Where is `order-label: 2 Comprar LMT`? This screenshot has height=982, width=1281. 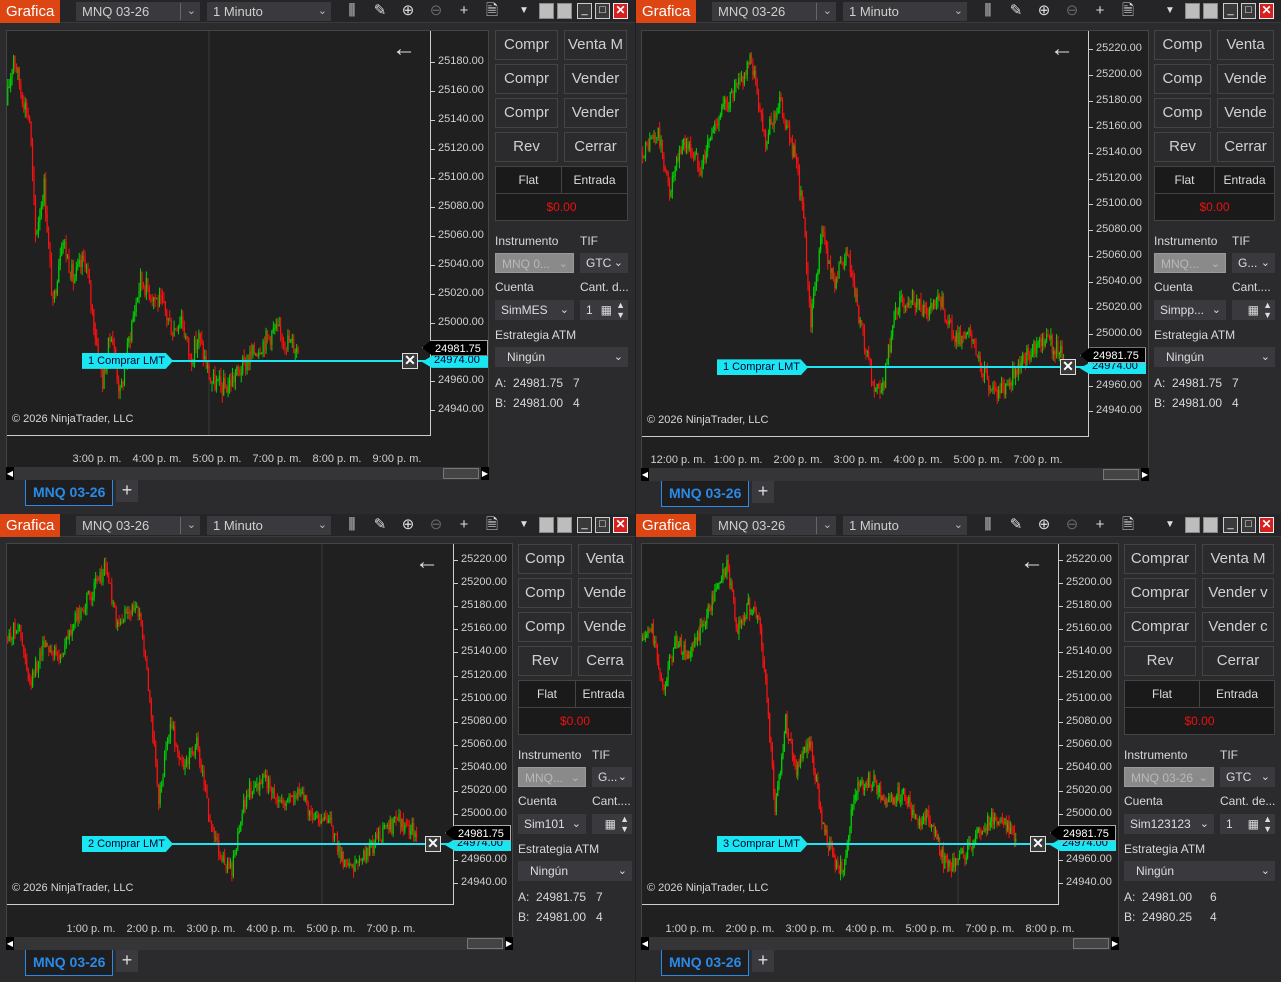
order-label: 2 Comprar LMT is located at coordinates (128, 844).